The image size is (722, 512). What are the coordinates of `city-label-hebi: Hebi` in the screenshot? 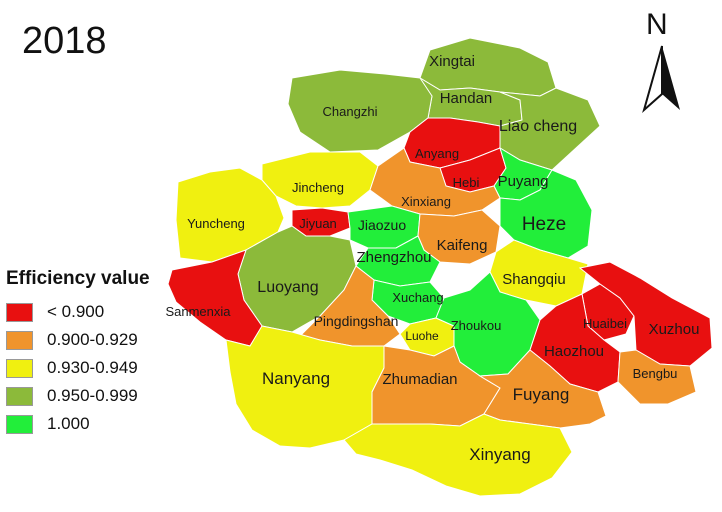 It's located at (466, 182).